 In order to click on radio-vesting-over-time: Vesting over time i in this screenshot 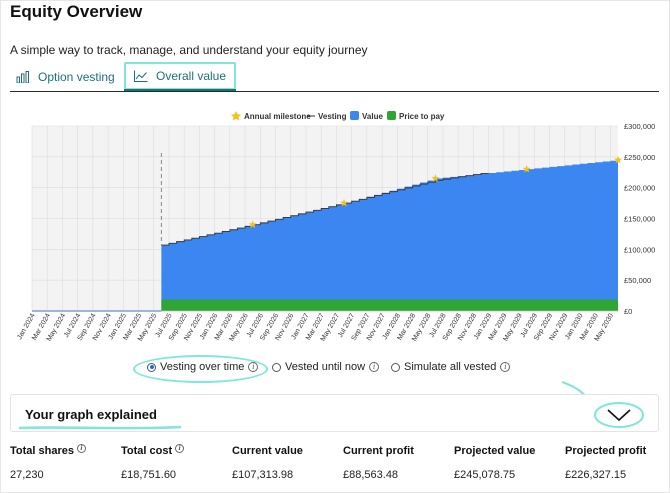, I will do `click(203, 367)`.